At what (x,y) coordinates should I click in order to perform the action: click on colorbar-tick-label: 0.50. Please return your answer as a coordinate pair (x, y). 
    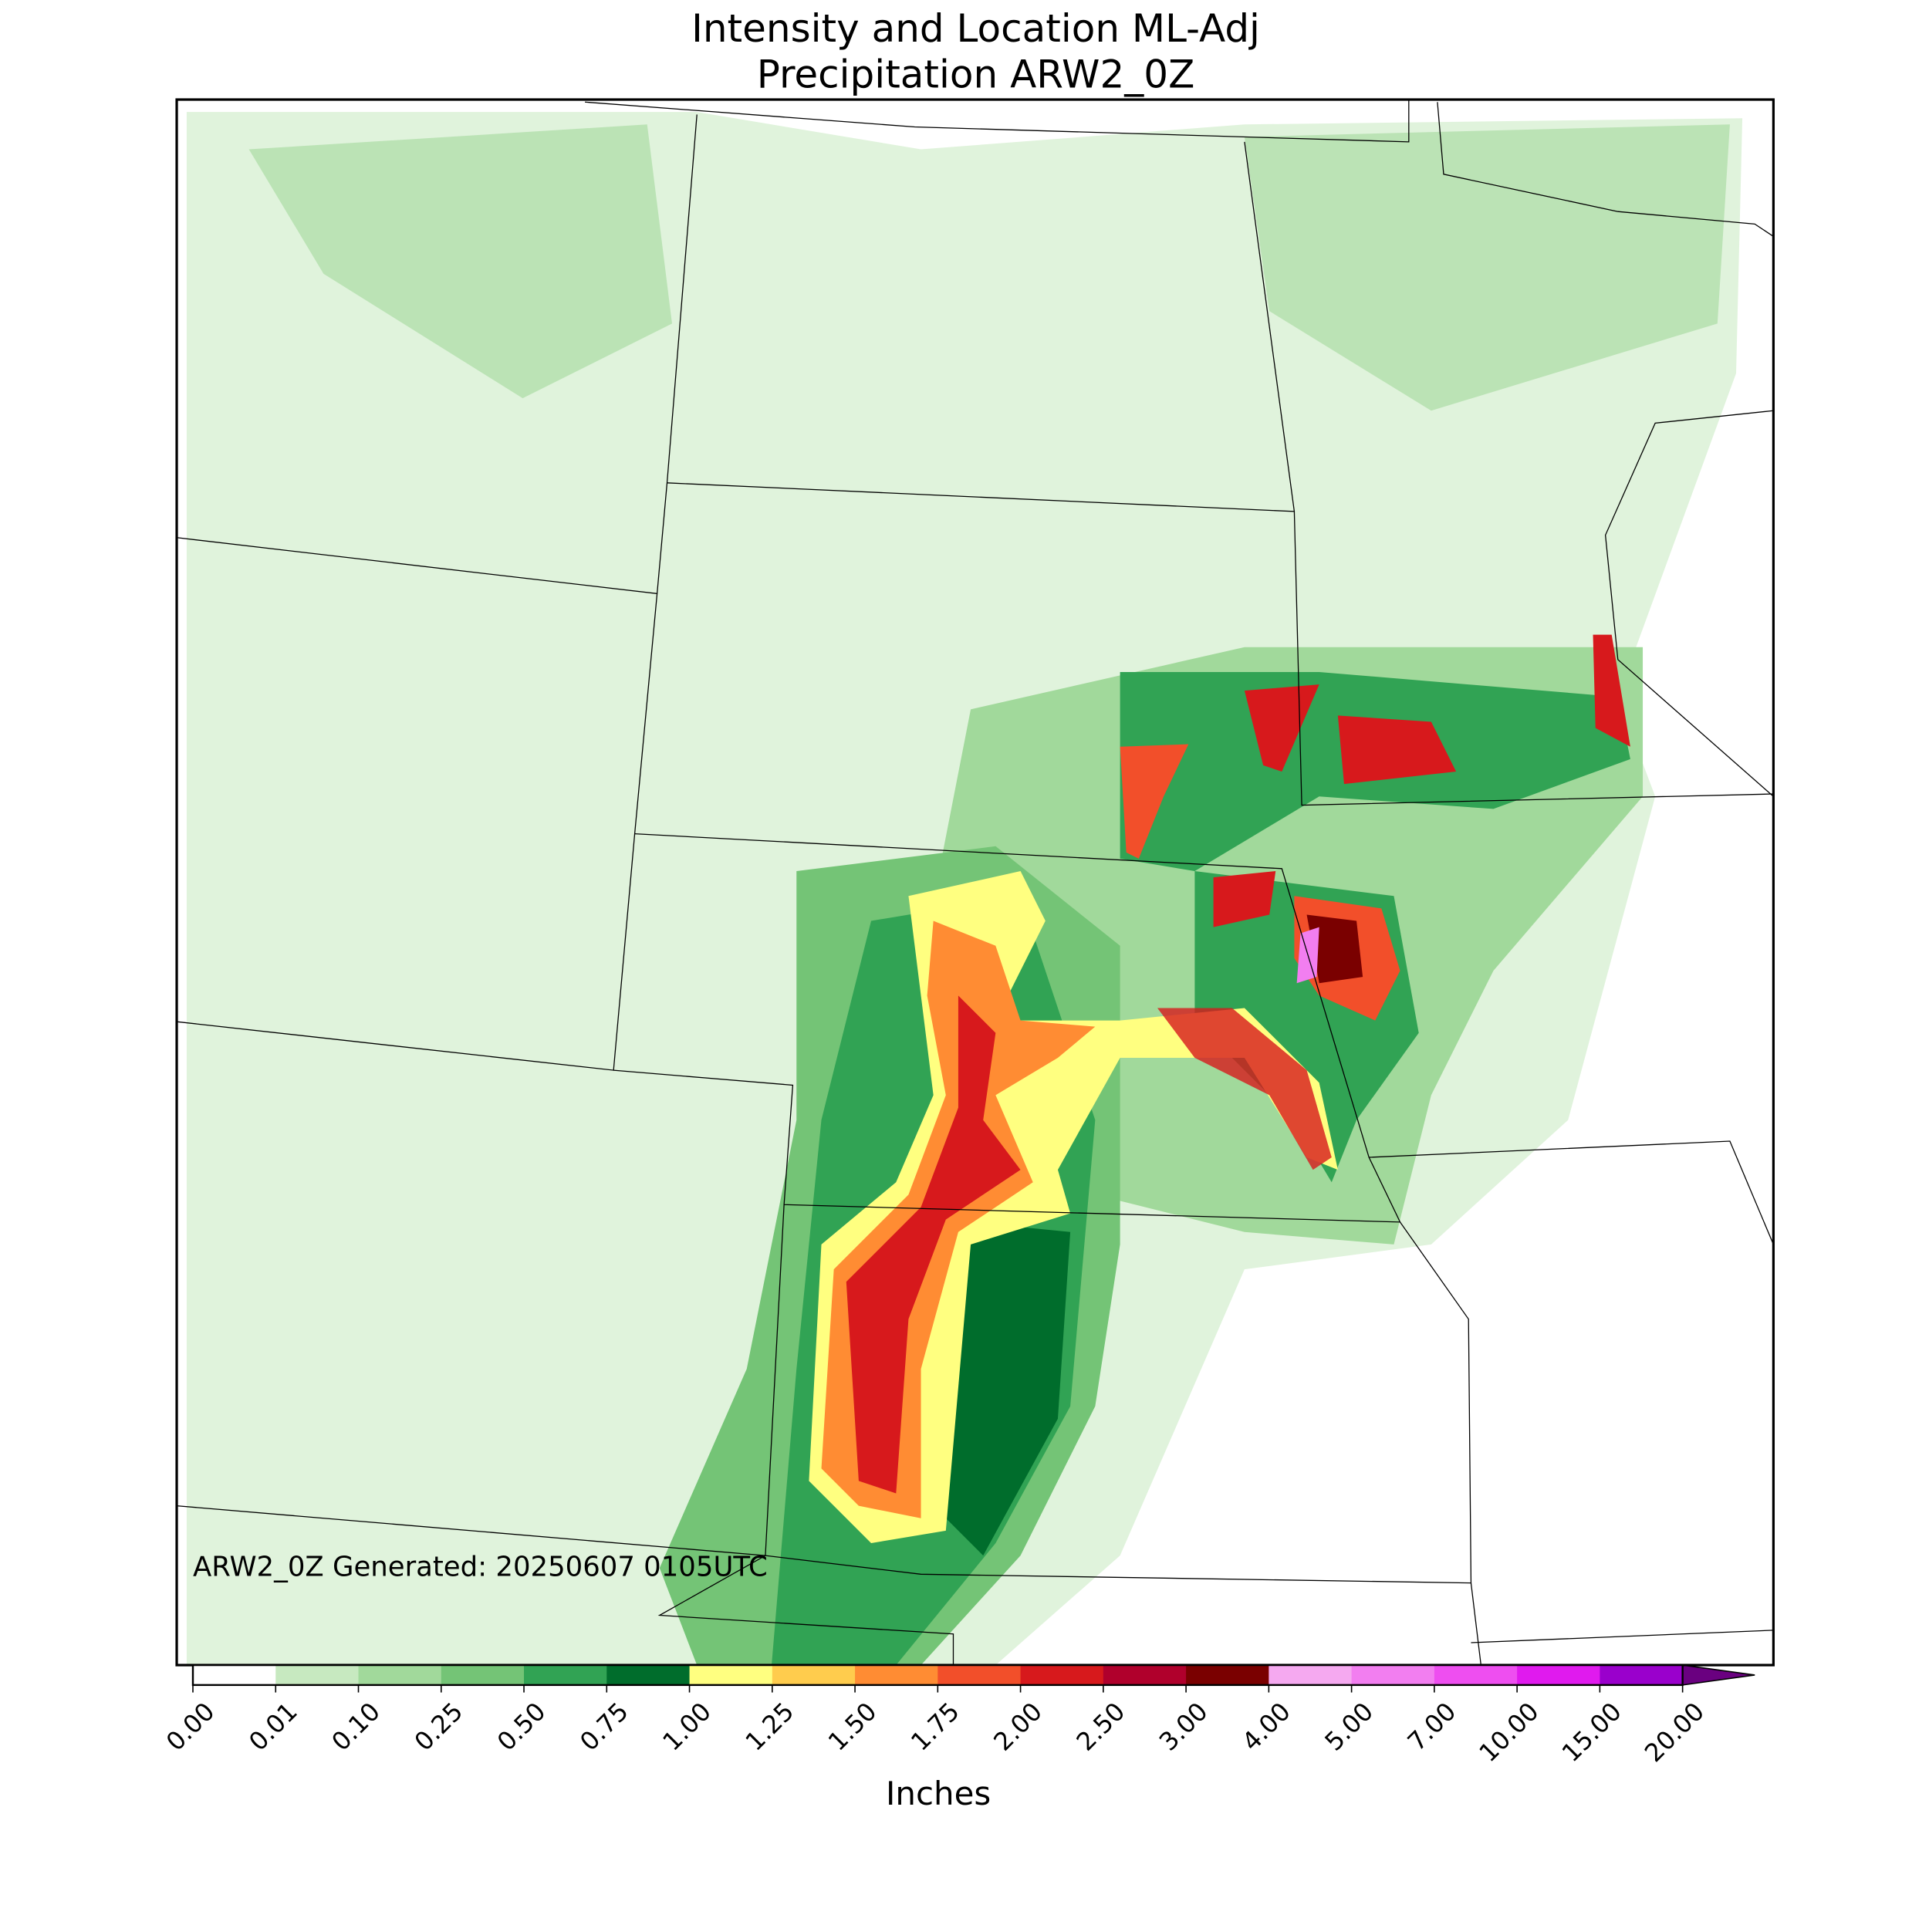
    Looking at the image, I should click on (522, 1727).